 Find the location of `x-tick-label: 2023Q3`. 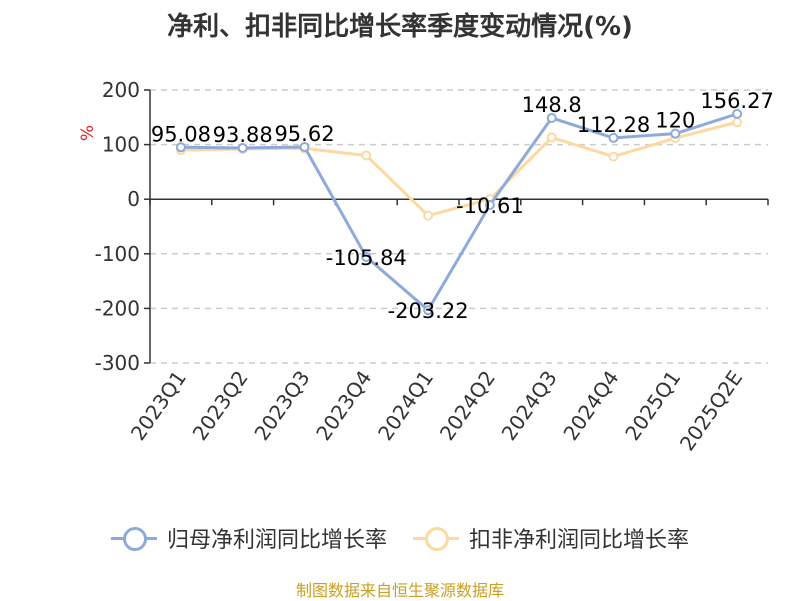

x-tick-label: 2023Q3 is located at coordinates (281, 405).